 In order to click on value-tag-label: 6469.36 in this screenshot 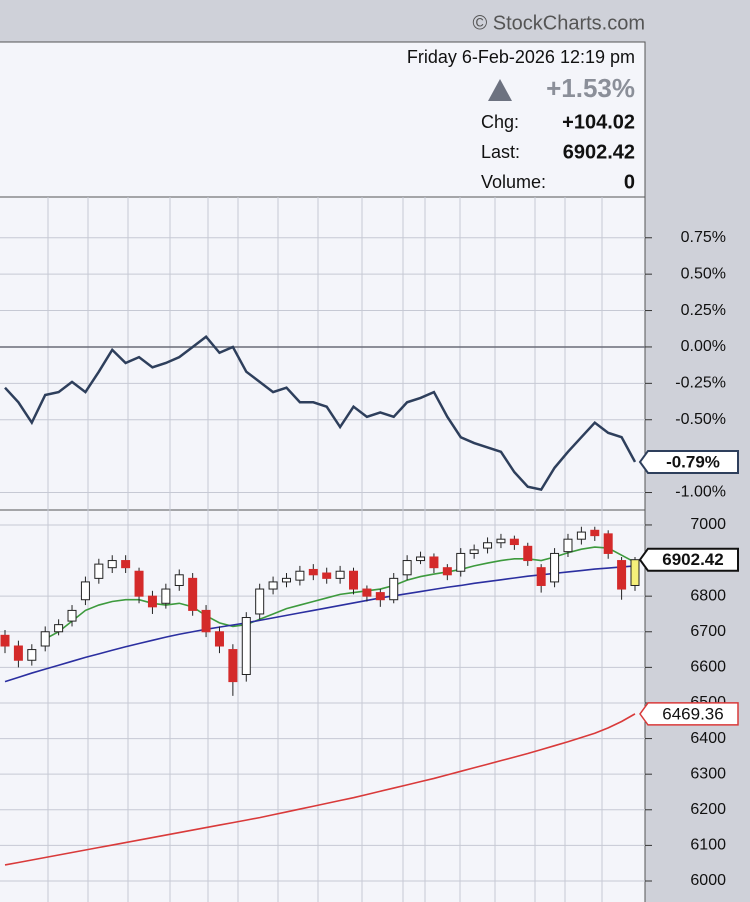, I will do `click(692, 713)`.